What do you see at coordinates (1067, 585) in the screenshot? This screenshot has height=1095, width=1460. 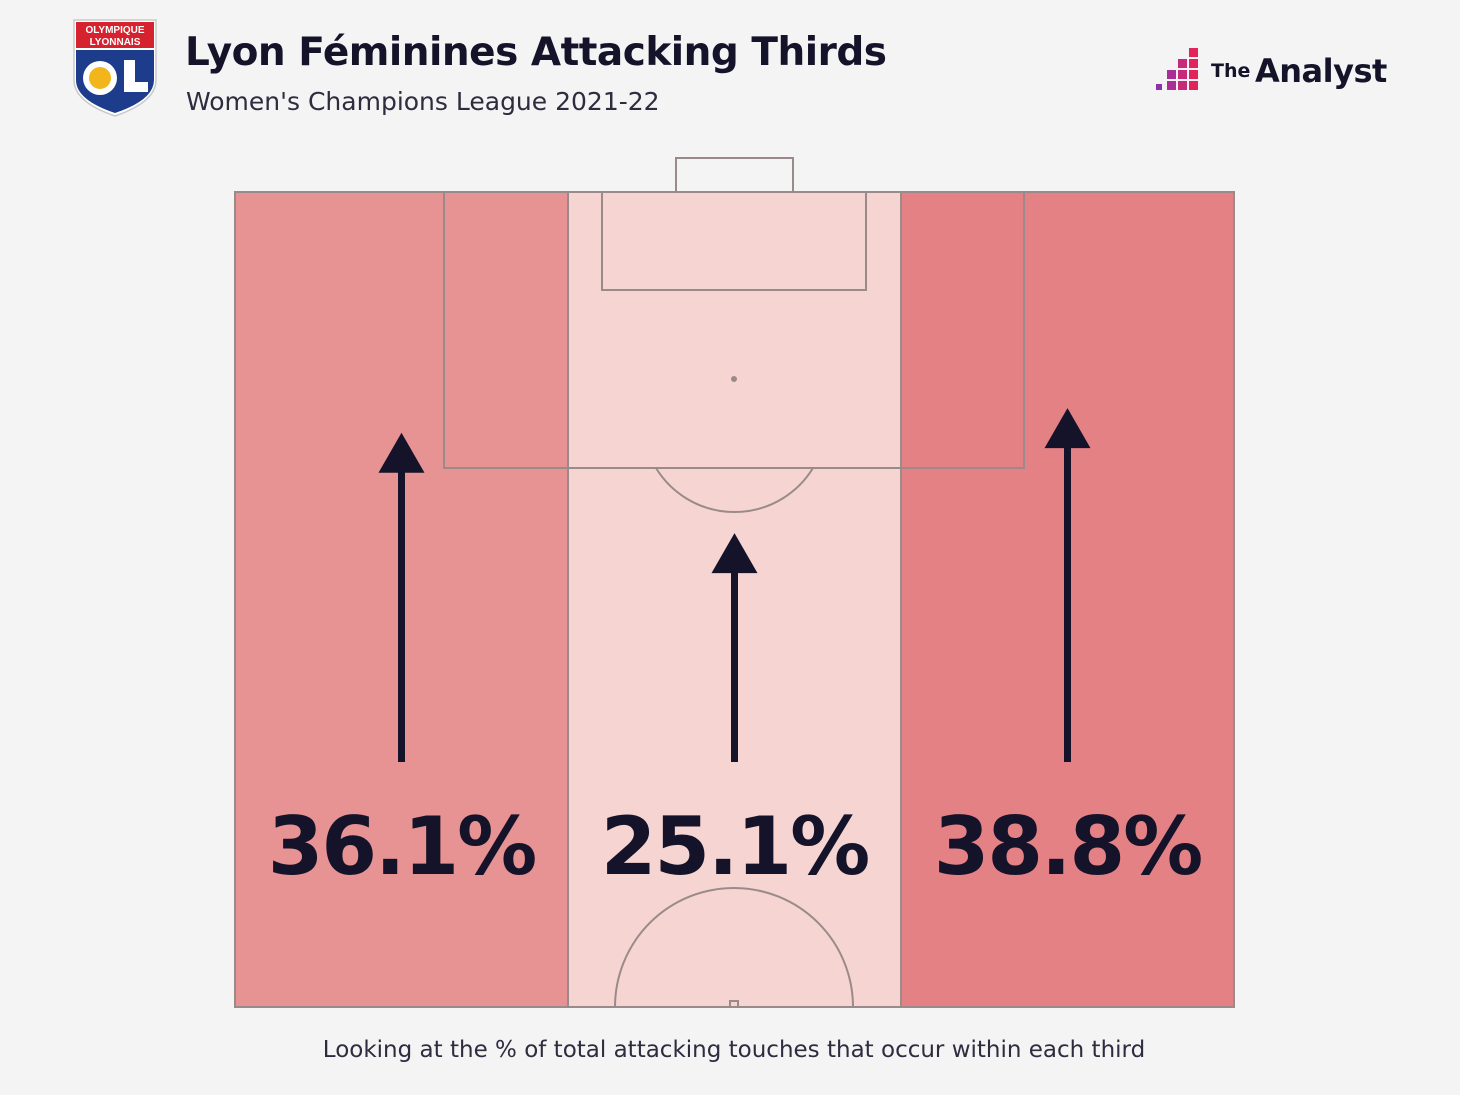 I see `right-third-arrow` at bounding box center [1067, 585].